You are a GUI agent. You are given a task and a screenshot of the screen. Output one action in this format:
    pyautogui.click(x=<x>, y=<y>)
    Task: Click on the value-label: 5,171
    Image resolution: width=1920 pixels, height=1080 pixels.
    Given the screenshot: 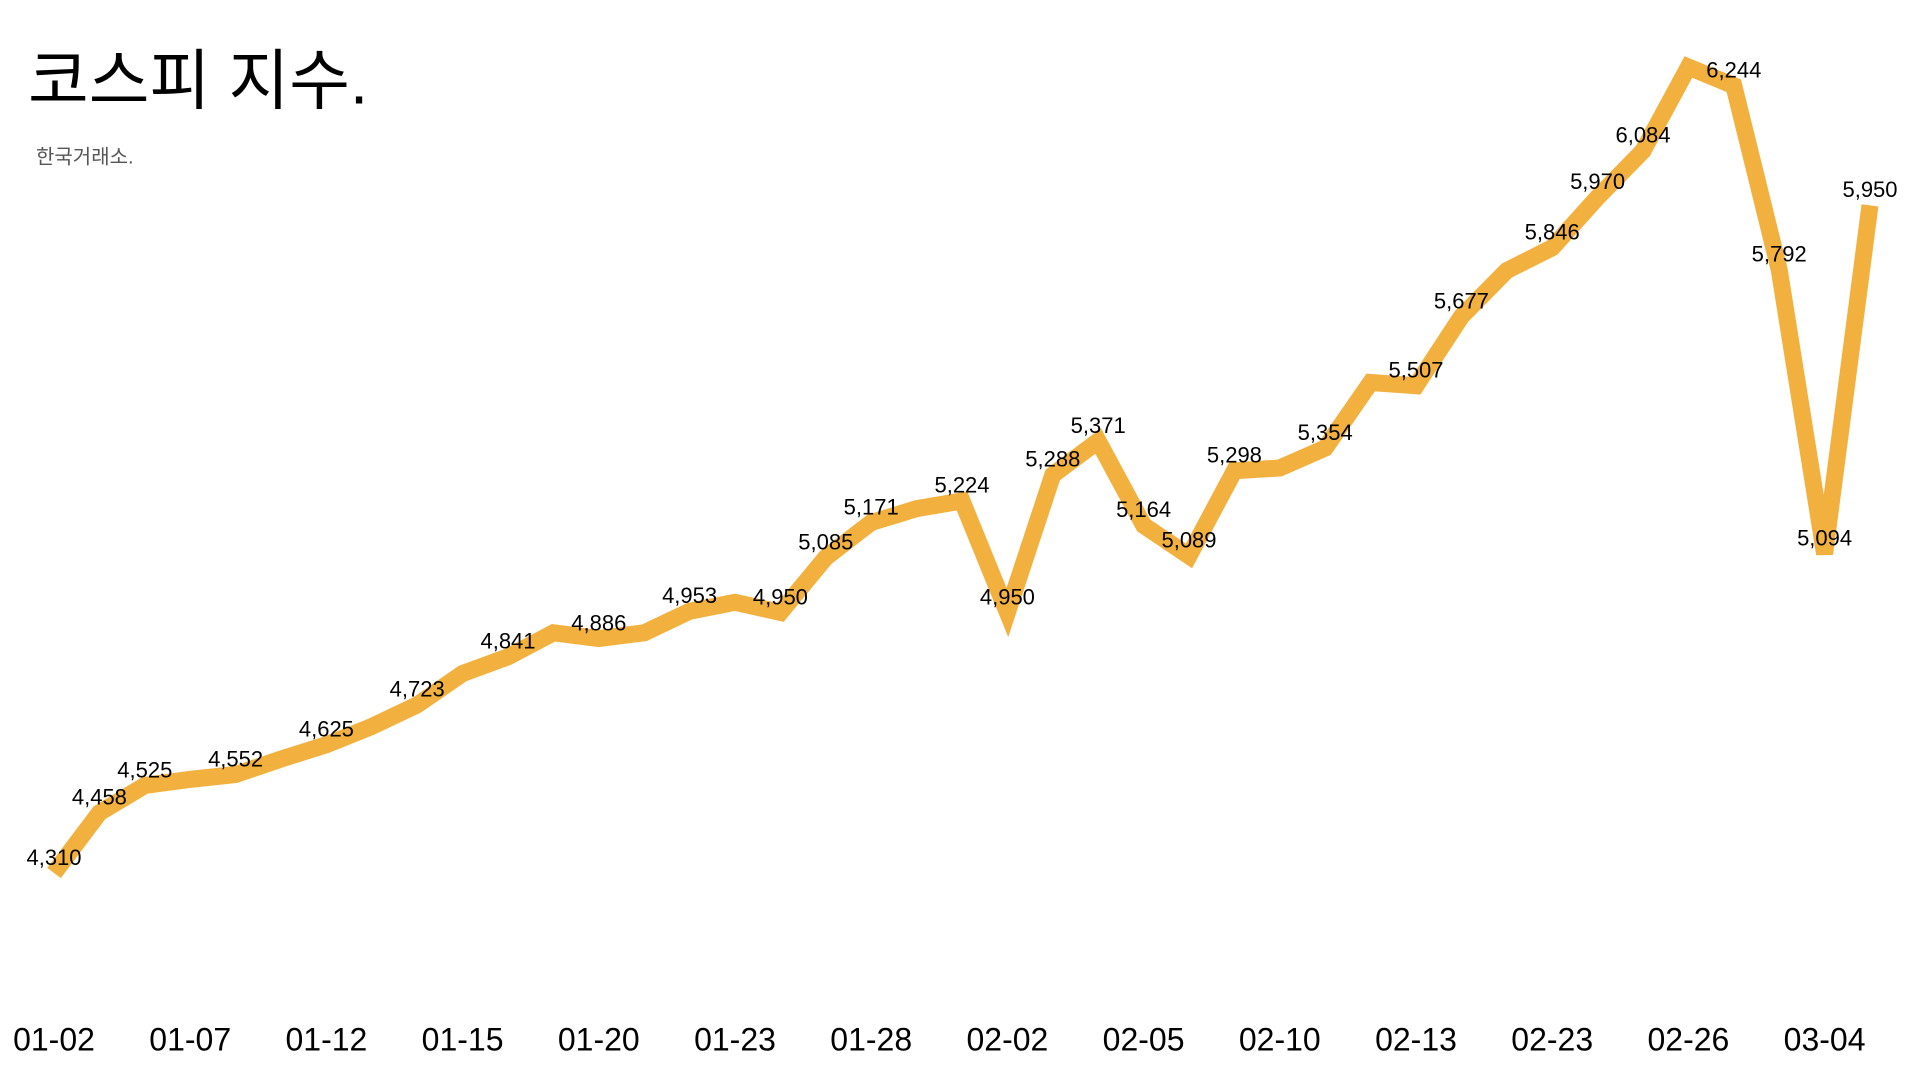 What is the action you would take?
    pyautogui.click(x=871, y=506)
    